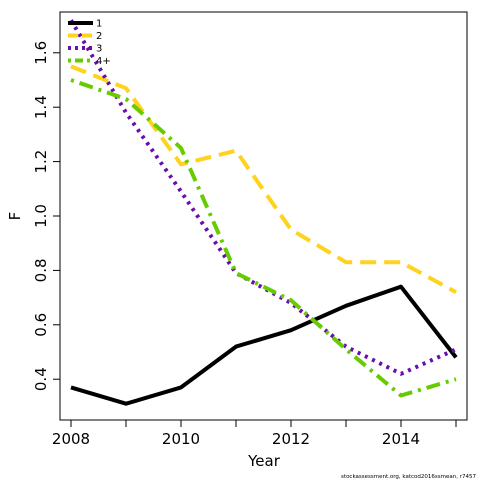 The height and width of the screenshot is (480, 480). What do you see at coordinates (41, 379) in the screenshot?
I see `y-tick-label: 0.4` at bounding box center [41, 379].